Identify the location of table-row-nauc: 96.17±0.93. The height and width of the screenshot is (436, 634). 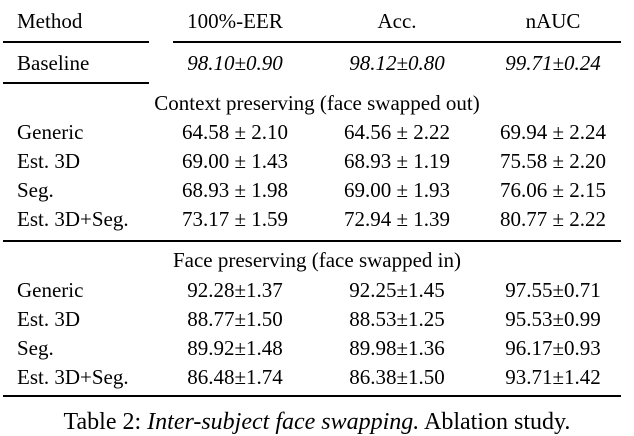
(553, 348).